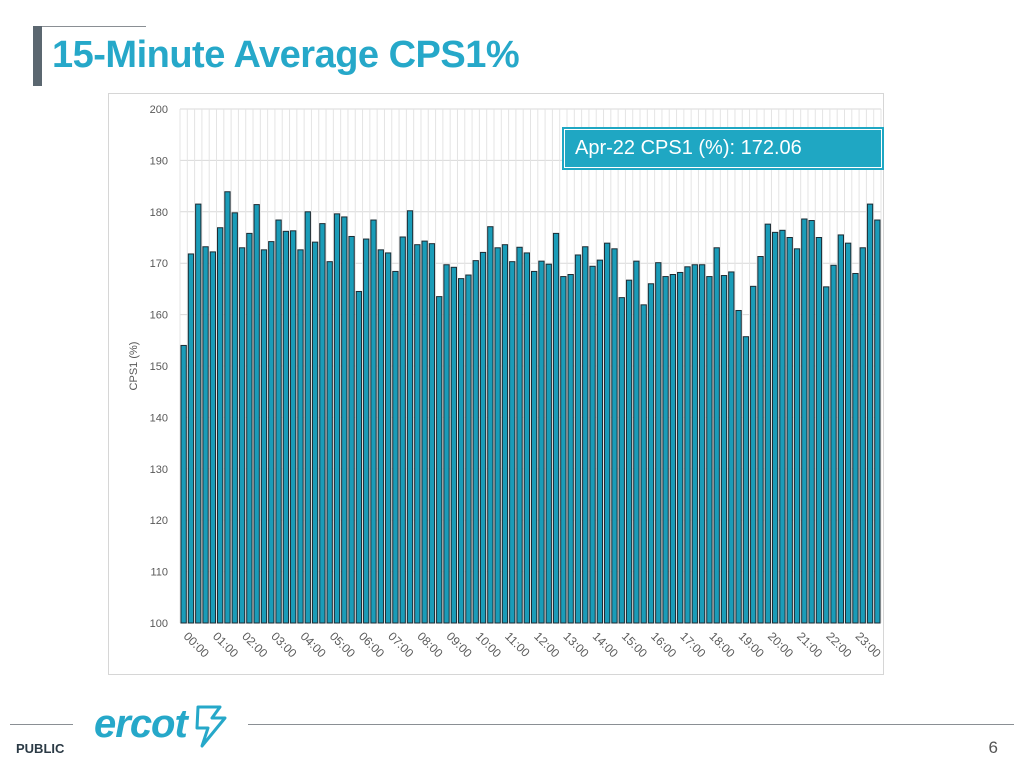  What do you see at coordinates (993, 747) in the screenshot?
I see `page-number: 6` at bounding box center [993, 747].